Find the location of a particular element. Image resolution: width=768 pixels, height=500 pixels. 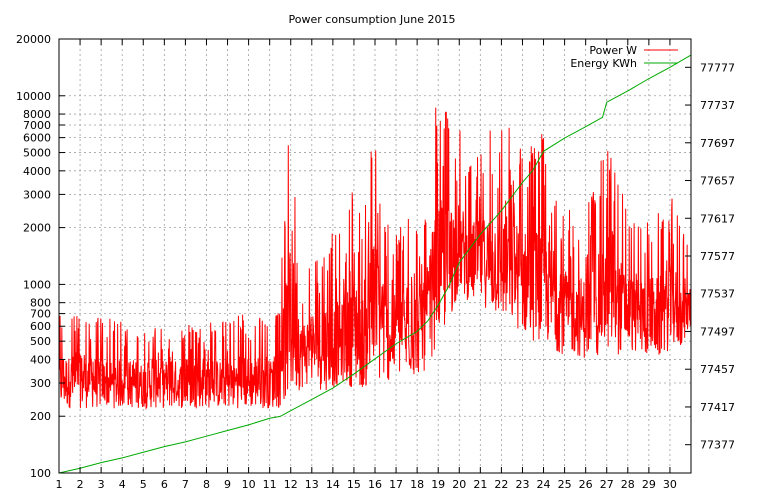

y-tick-label: 300 is located at coordinates (40, 383).